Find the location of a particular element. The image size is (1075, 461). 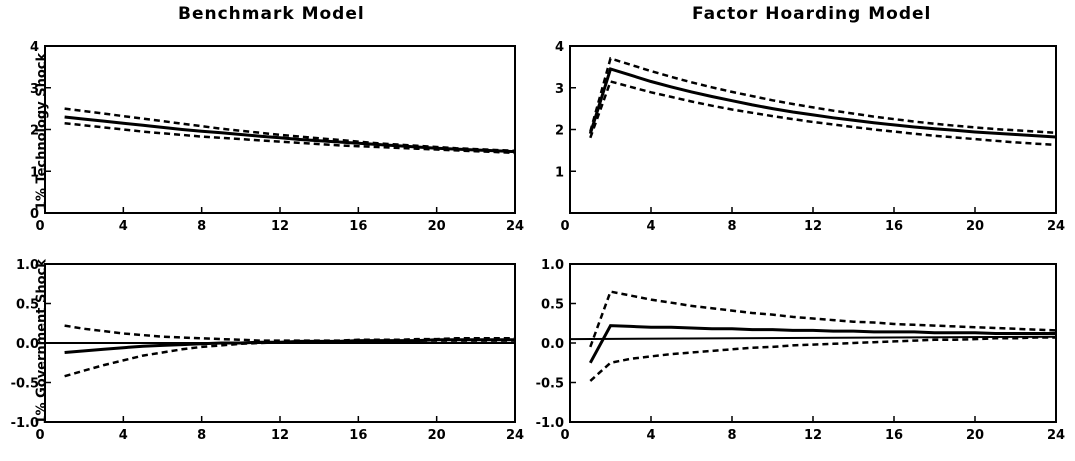

column-title-benchmark: Benchmark Model is located at coordinates (271, 14).